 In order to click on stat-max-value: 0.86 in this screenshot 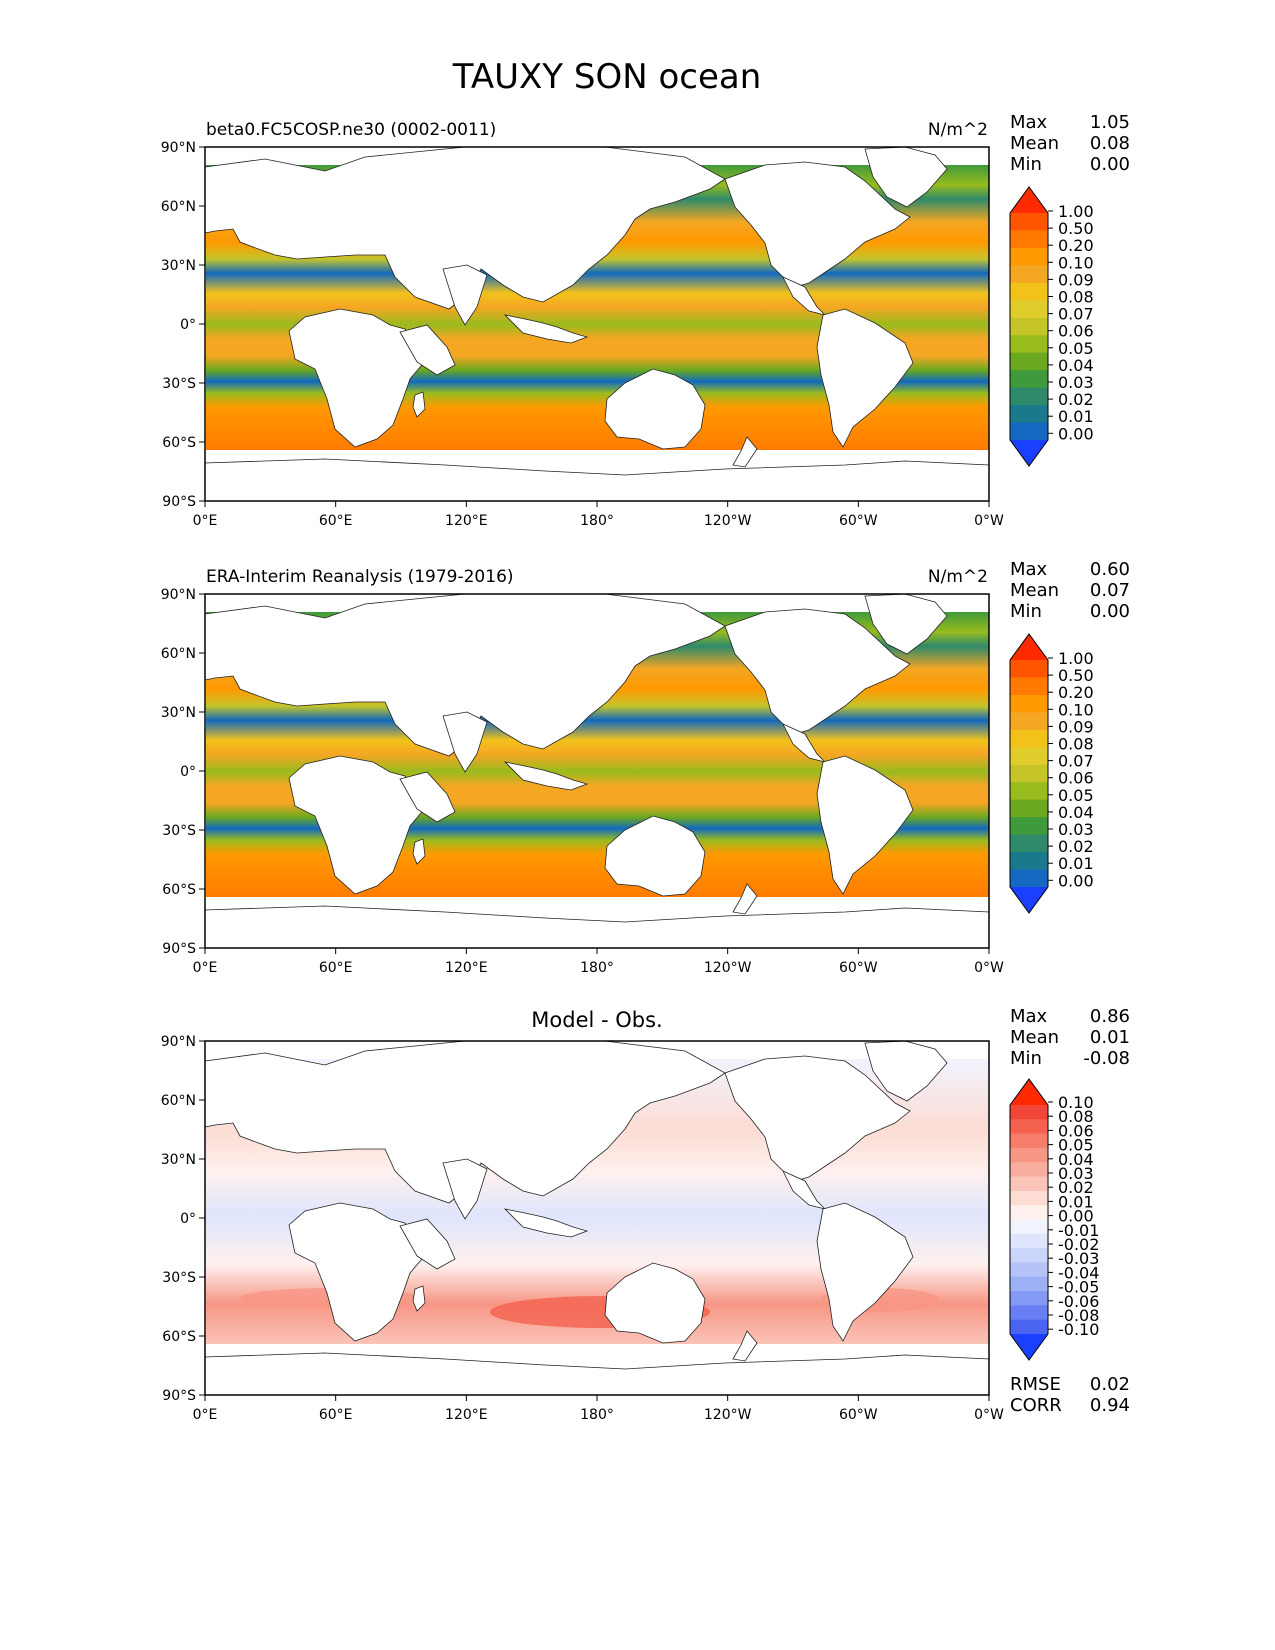, I will do `click(1110, 1016)`.